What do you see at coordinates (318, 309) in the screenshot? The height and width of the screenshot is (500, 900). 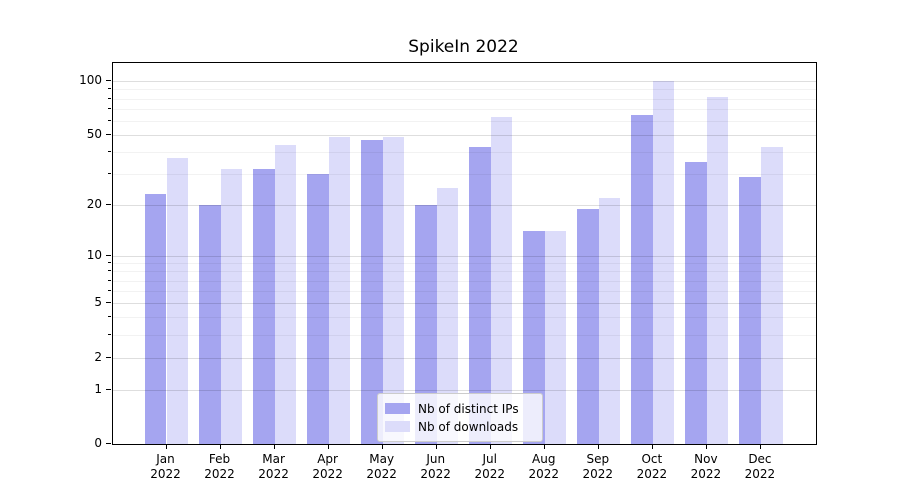 I see `bar-distinct-ips-apr` at bounding box center [318, 309].